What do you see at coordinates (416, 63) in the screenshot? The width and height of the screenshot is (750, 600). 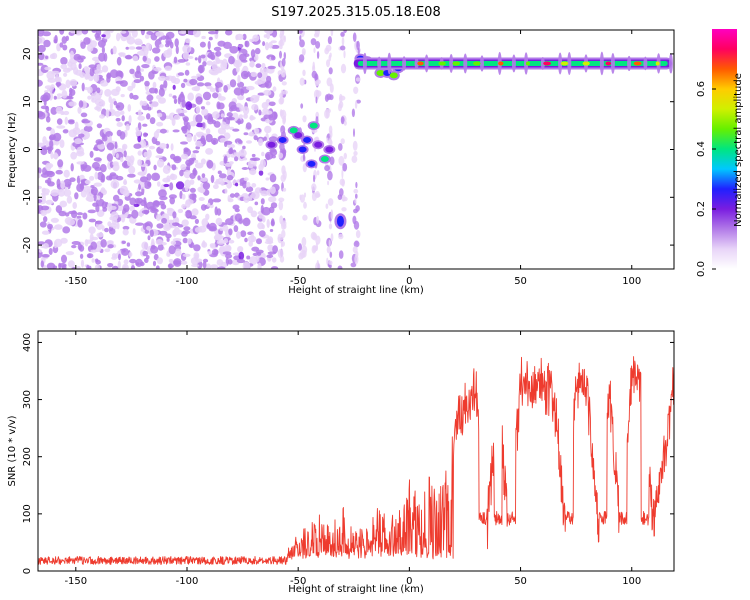 I see `heat-line-spike` at bounding box center [416, 63].